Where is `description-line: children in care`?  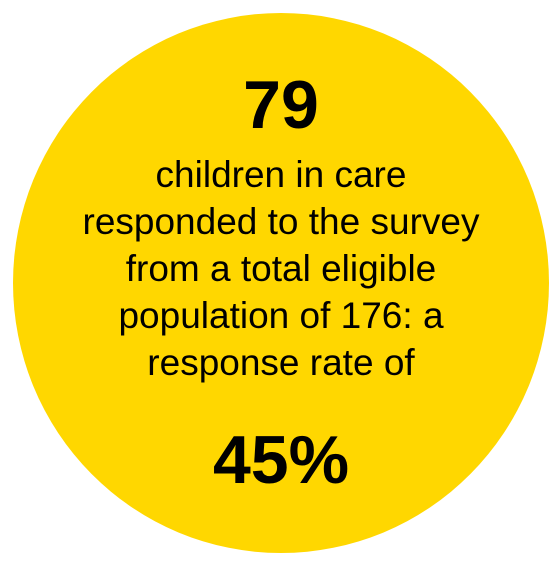 description-line: children in care is located at coordinates (281, 174).